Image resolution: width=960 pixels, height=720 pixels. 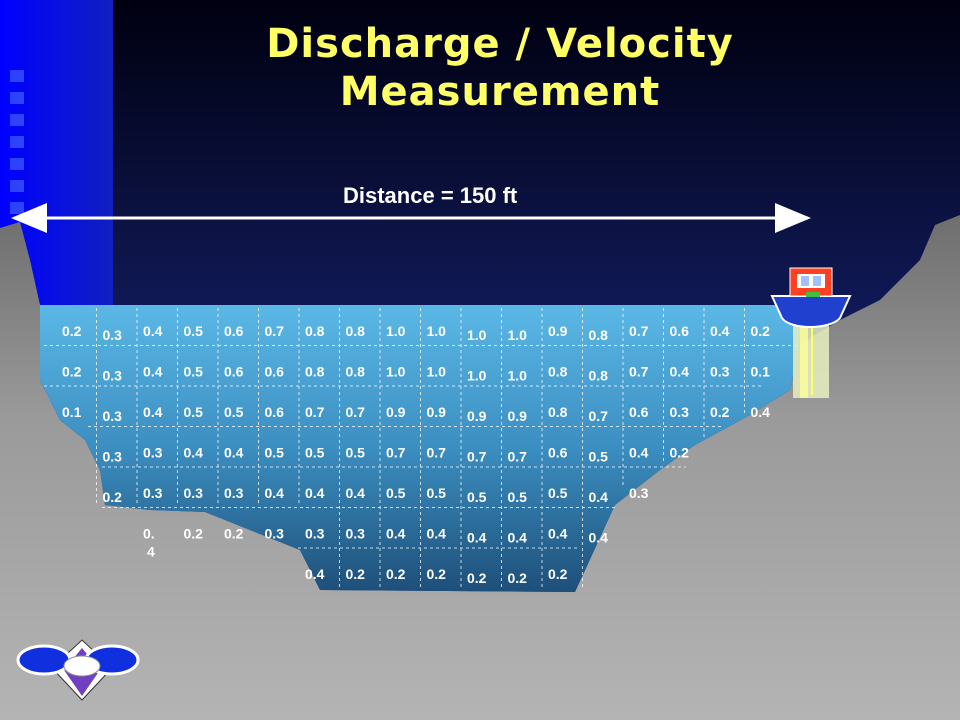 What do you see at coordinates (811, 332) in the screenshot?
I see `boat-icon` at bounding box center [811, 332].